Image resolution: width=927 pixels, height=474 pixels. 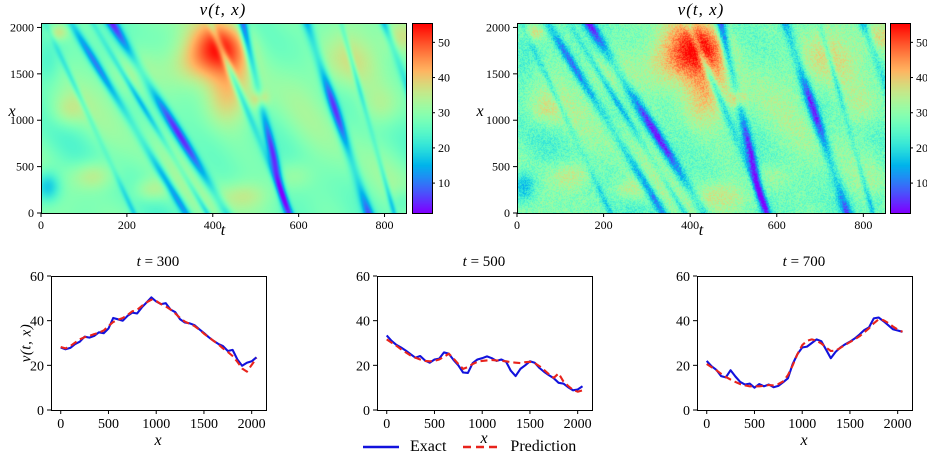 I want to click on heatmap-prediction-xlabel: t, so click(x=701, y=230).